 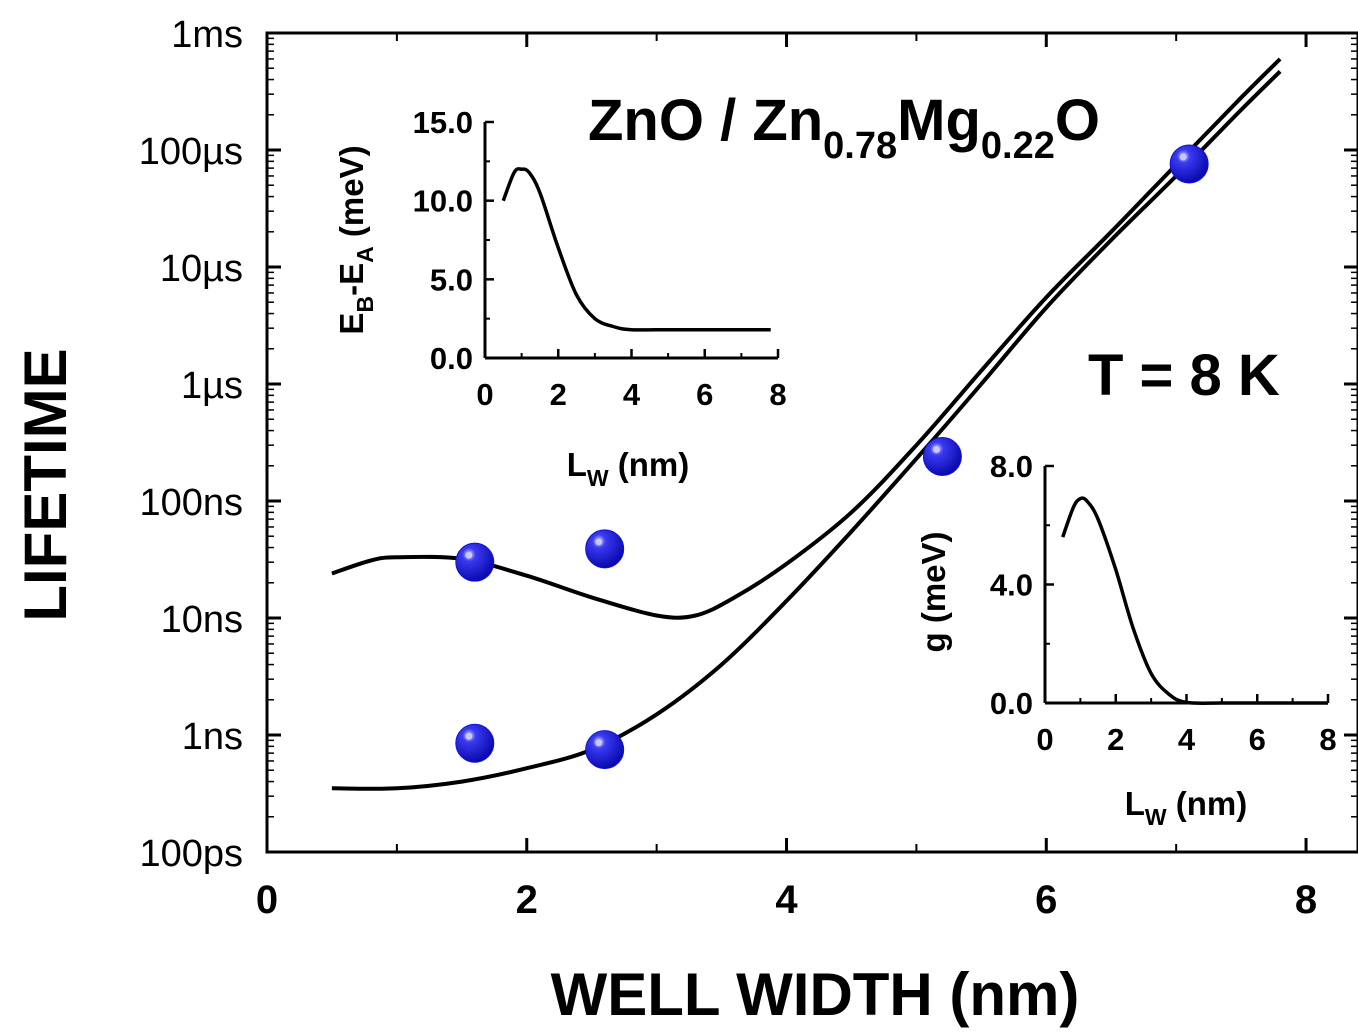 I want to click on inset-y-tick-label: 15.0, so click(x=443, y=122).